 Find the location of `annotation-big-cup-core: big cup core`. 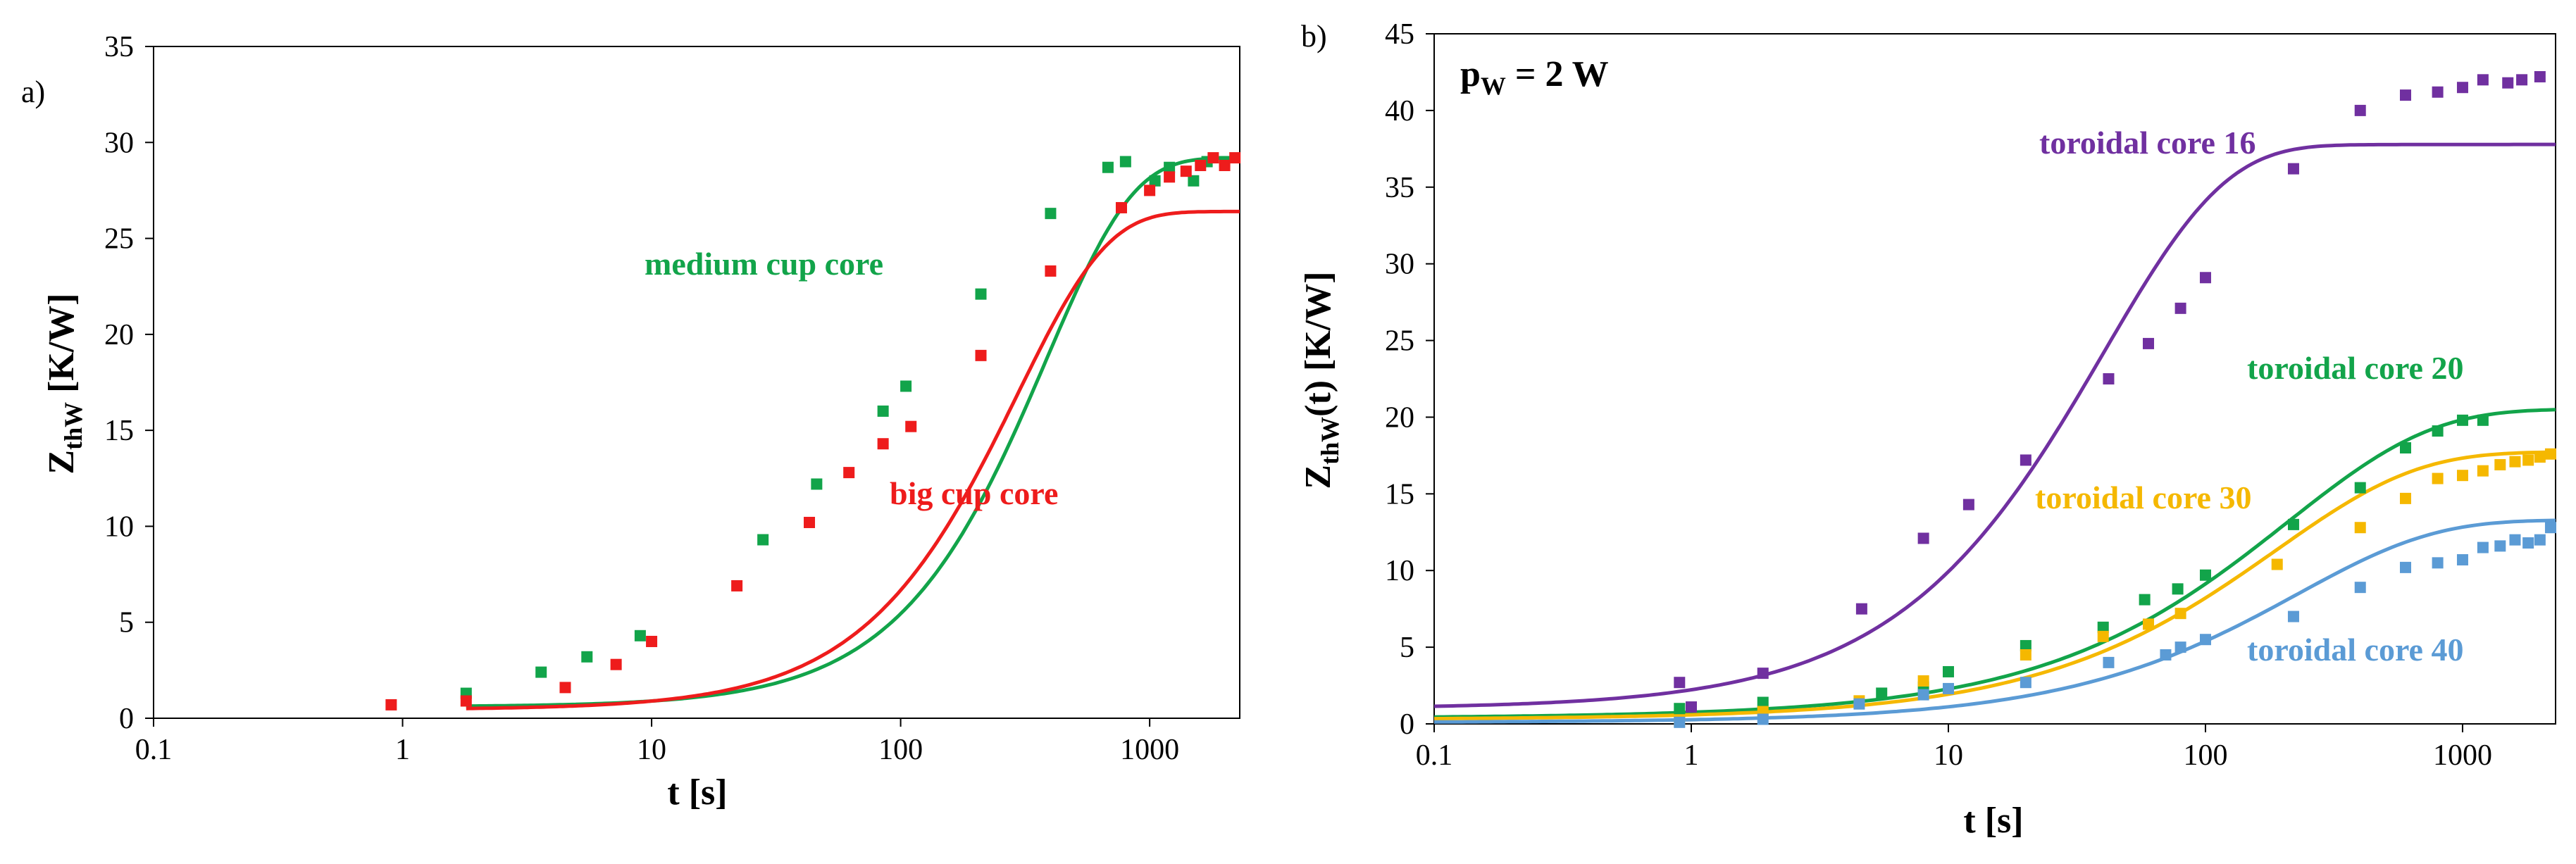

annotation-big-cup-core: big cup core is located at coordinates (974, 493).